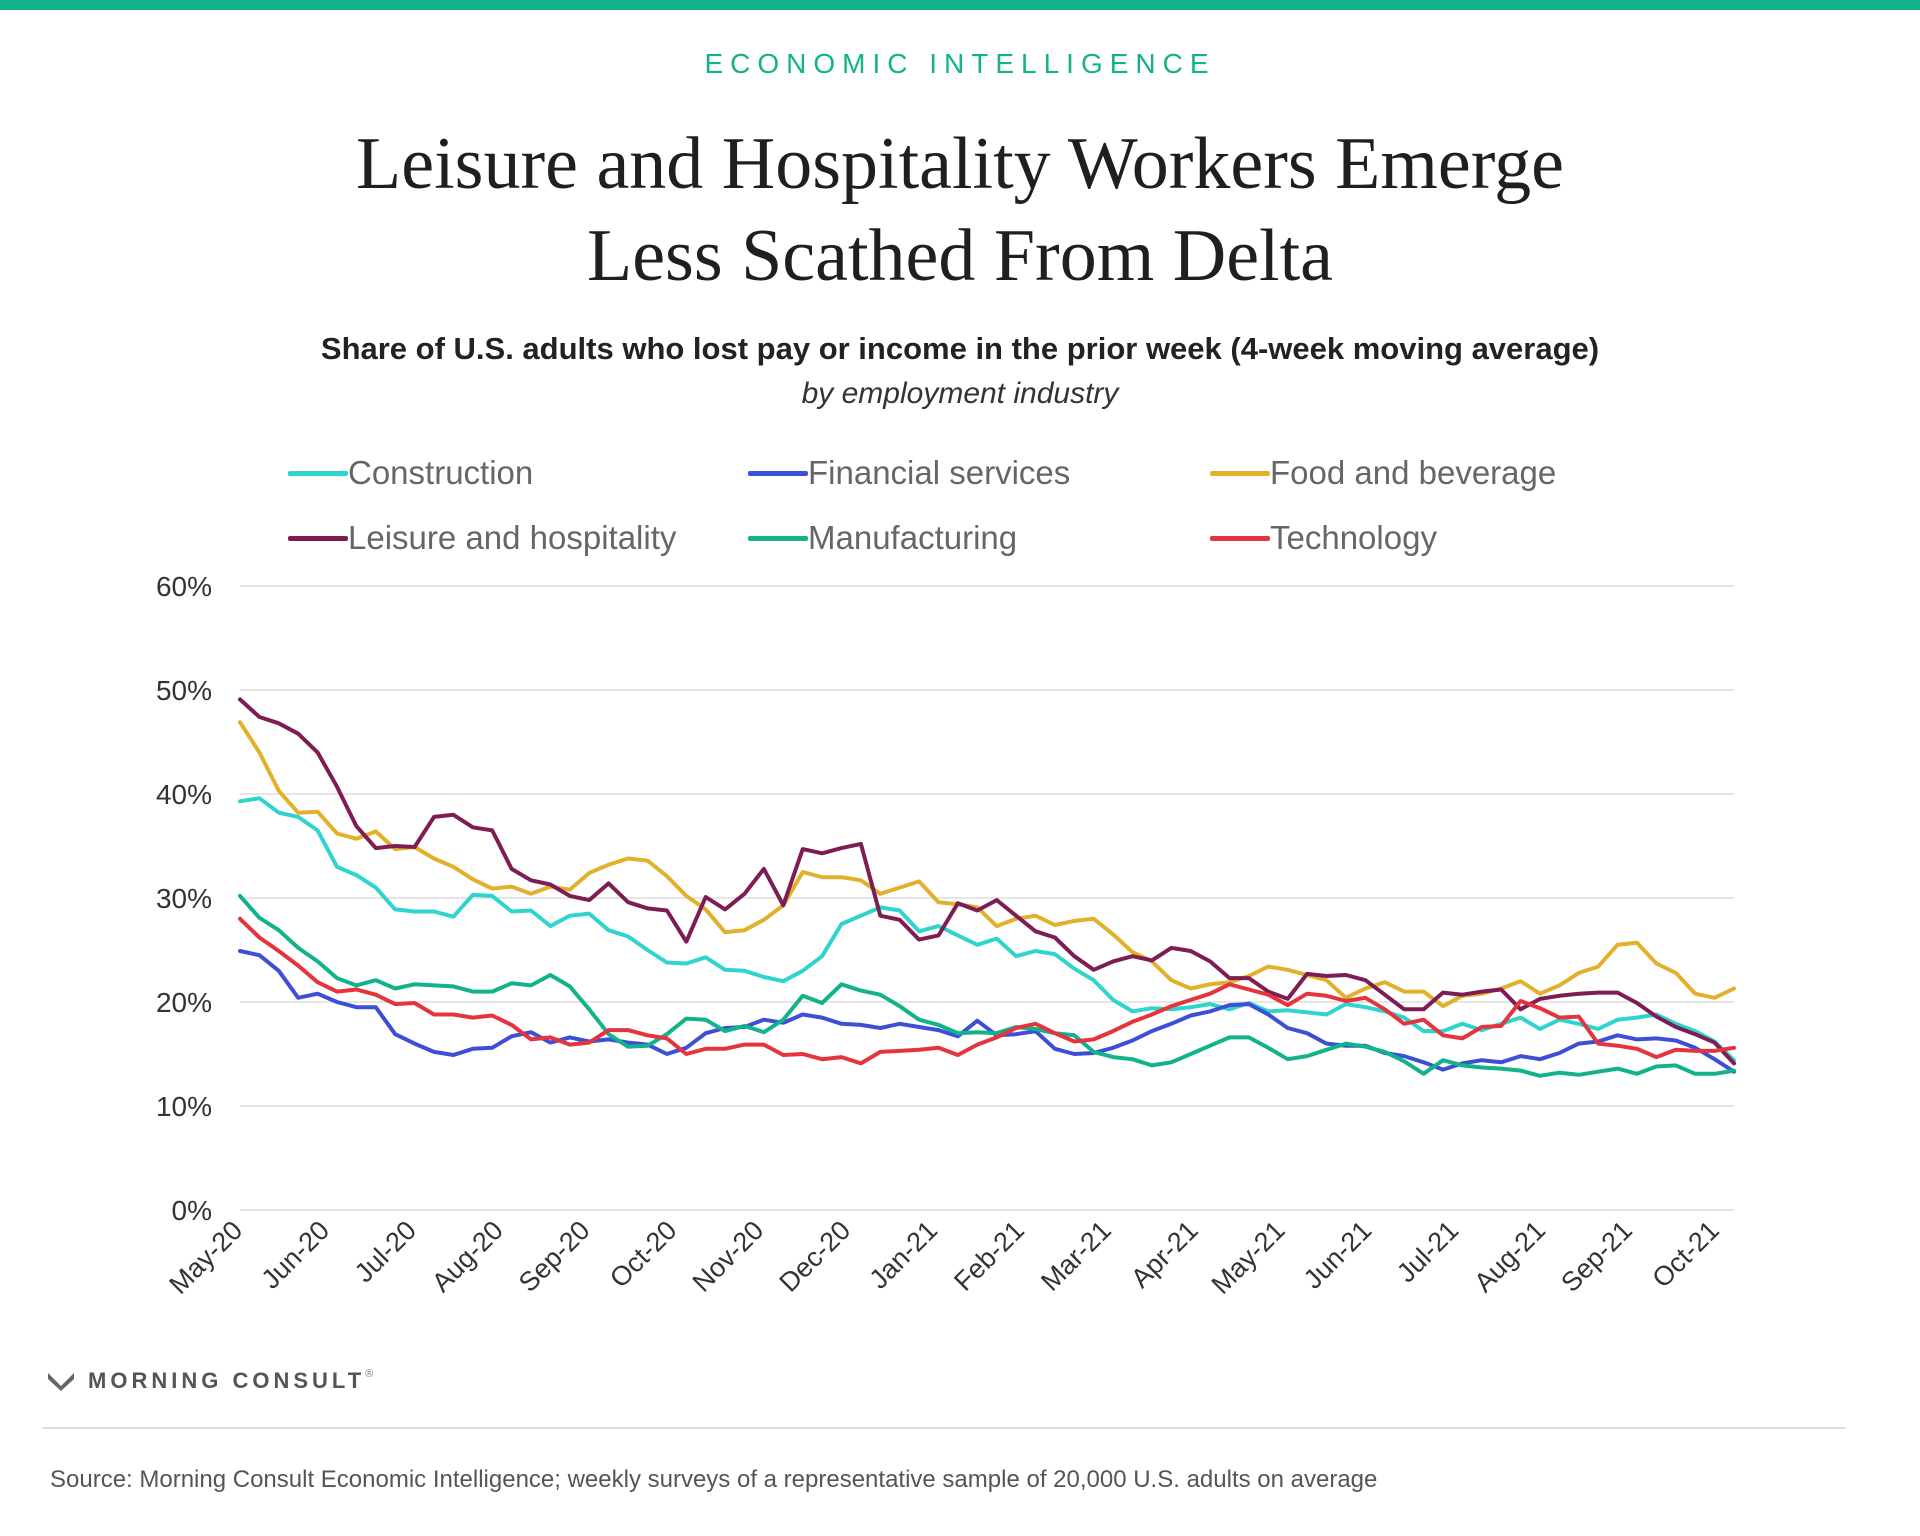 This screenshot has width=1920, height=1536. Describe the element at coordinates (296, 1255) in the screenshot. I see `x-tick-label: Jun-20` at that location.